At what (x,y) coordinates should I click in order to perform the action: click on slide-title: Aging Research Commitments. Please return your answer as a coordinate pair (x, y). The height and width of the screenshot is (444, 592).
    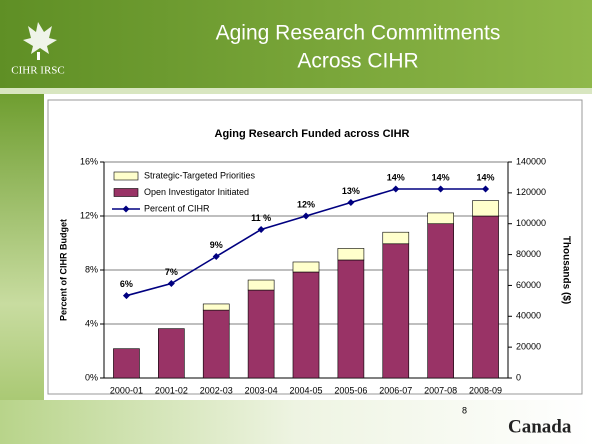
    Looking at the image, I should click on (358, 33).